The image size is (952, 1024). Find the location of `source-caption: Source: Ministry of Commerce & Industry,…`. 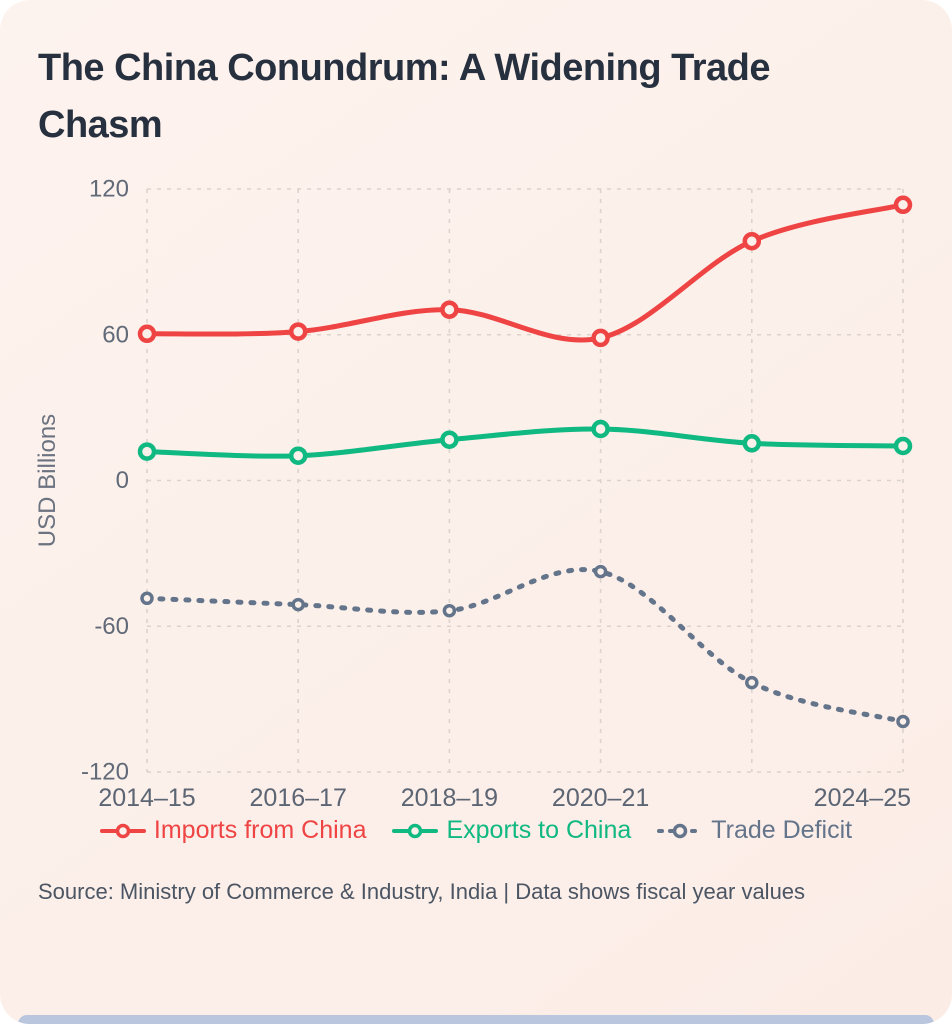

source-caption: Source: Ministry of Commerce & Industry,… is located at coordinates (422, 891).